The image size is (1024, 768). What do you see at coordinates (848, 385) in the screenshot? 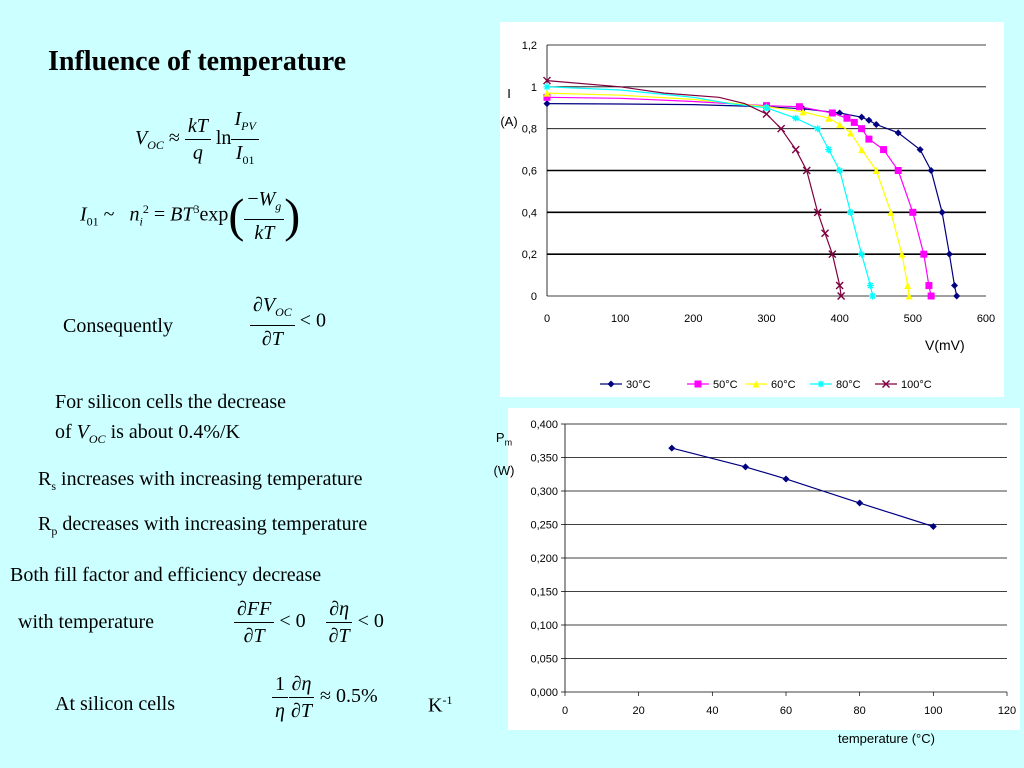
I see `legend-label: 80°C` at bounding box center [848, 385].